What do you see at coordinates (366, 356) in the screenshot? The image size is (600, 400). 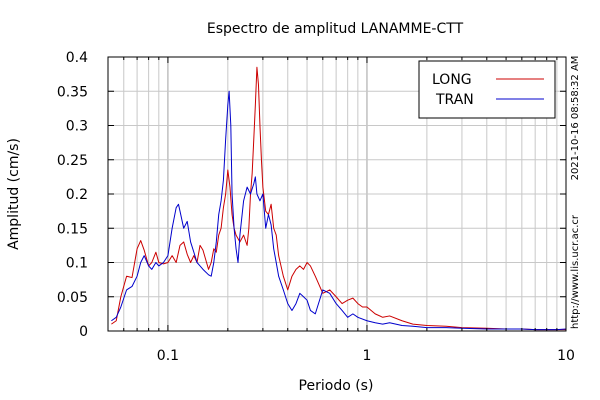 I see `x-tick-label: 1` at bounding box center [366, 356].